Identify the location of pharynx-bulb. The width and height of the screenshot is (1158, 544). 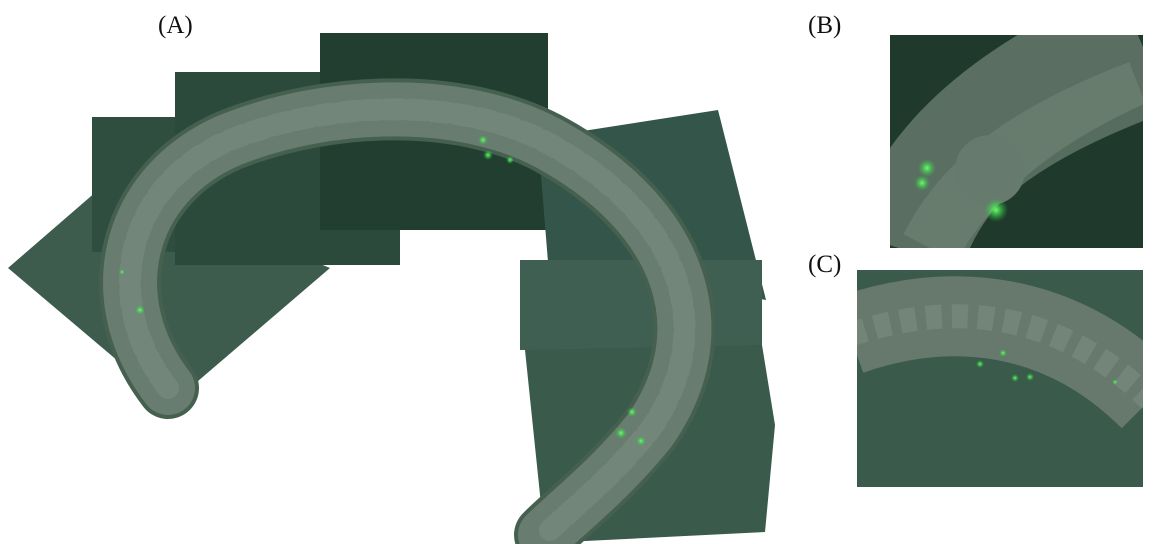
(990, 170).